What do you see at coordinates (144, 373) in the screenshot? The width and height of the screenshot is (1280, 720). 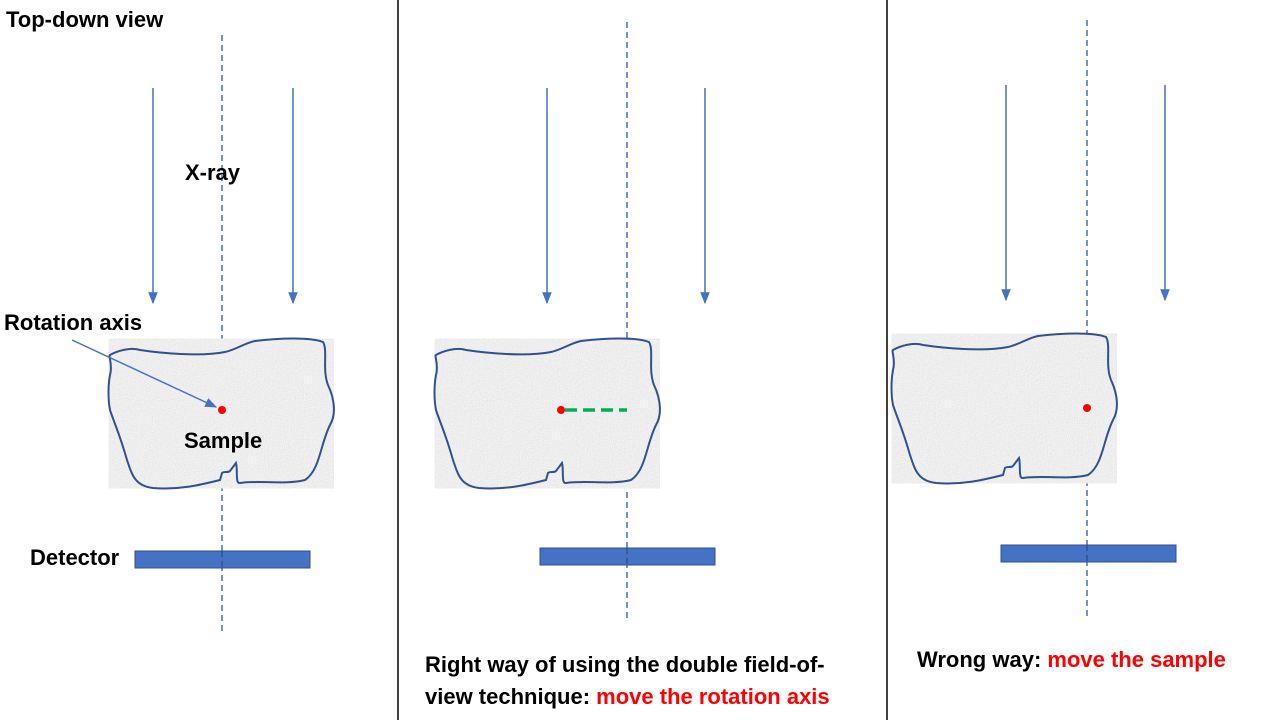 I see `rotation-axis-pointer` at bounding box center [144, 373].